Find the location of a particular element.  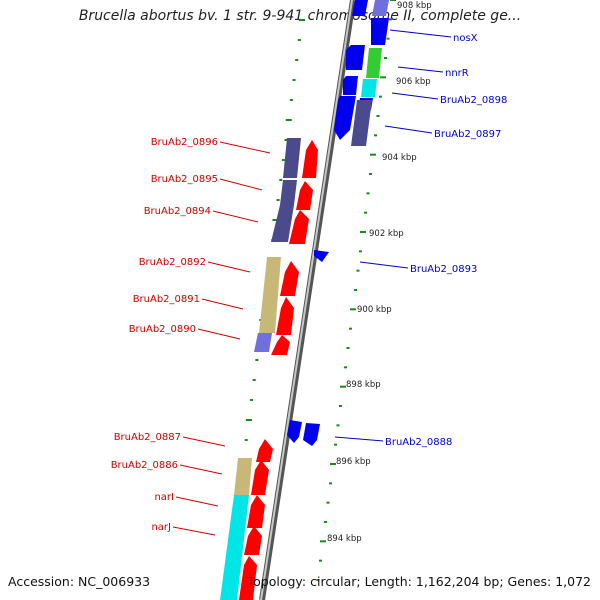

gene-label-left: BruAb2_0887 is located at coordinates (147, 437).